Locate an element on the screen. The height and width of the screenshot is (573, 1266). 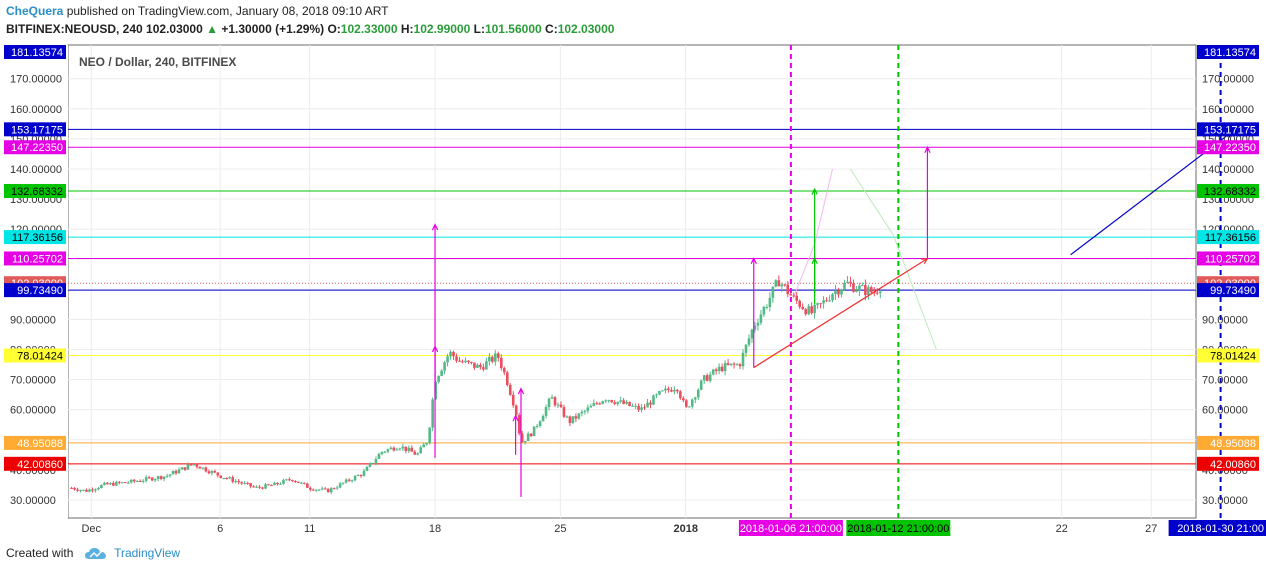
level-label-right: 117.36156 is located at coordinates (1230, 238).